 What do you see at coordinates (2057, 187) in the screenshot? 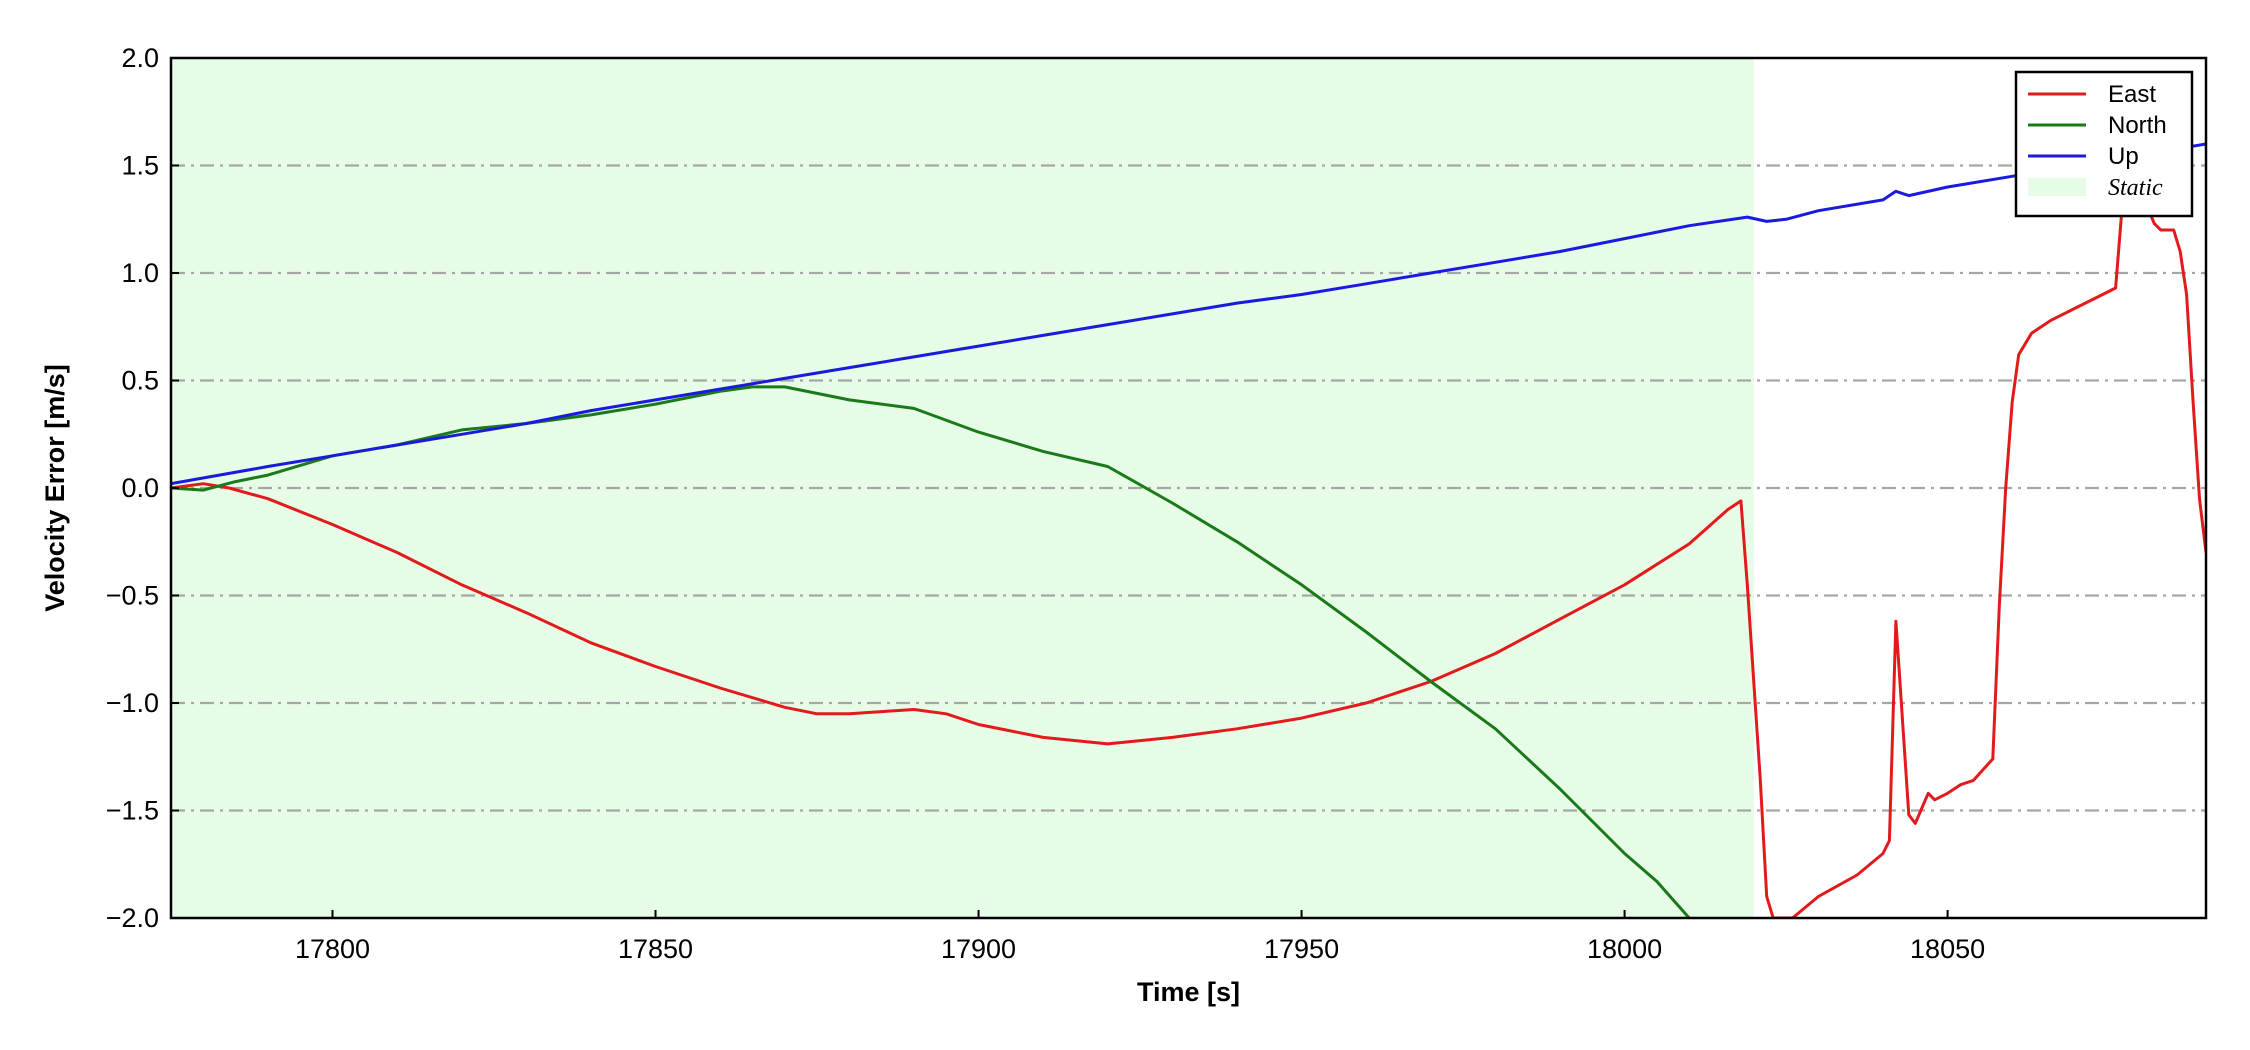
I see `legend-swatch-static` at bounding box center [2057, 187].